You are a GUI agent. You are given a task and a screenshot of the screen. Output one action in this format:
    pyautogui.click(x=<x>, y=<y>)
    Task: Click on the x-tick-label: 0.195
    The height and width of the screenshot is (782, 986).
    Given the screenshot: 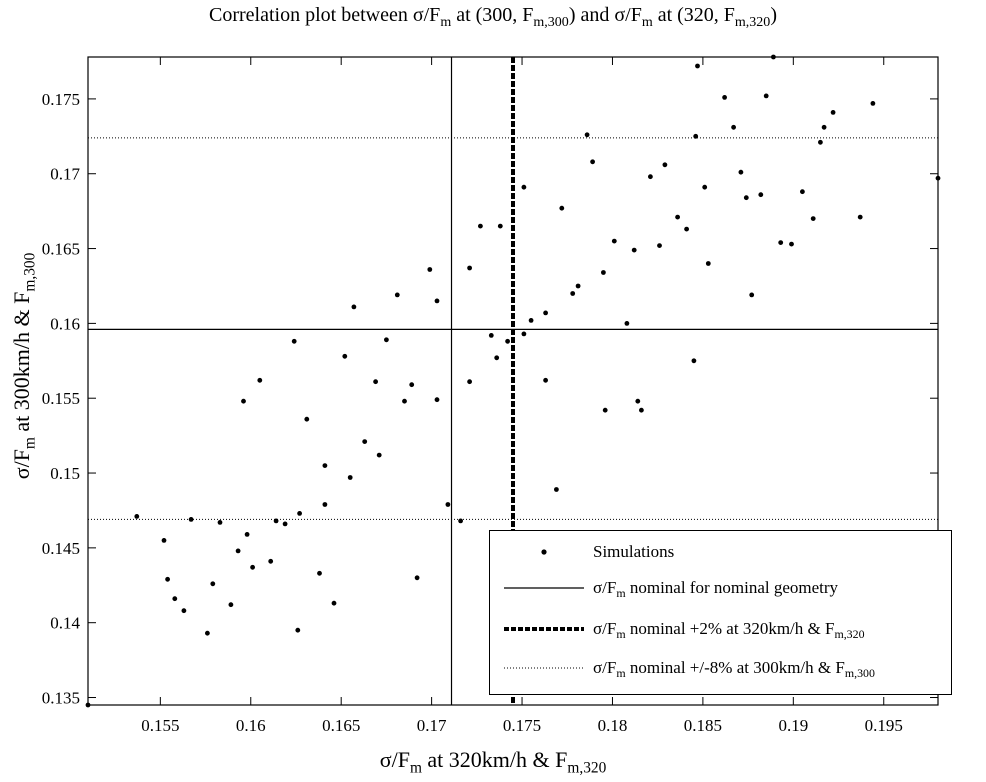 What is the action you would take?
    pyautogui.click(x=884, y=725)
    